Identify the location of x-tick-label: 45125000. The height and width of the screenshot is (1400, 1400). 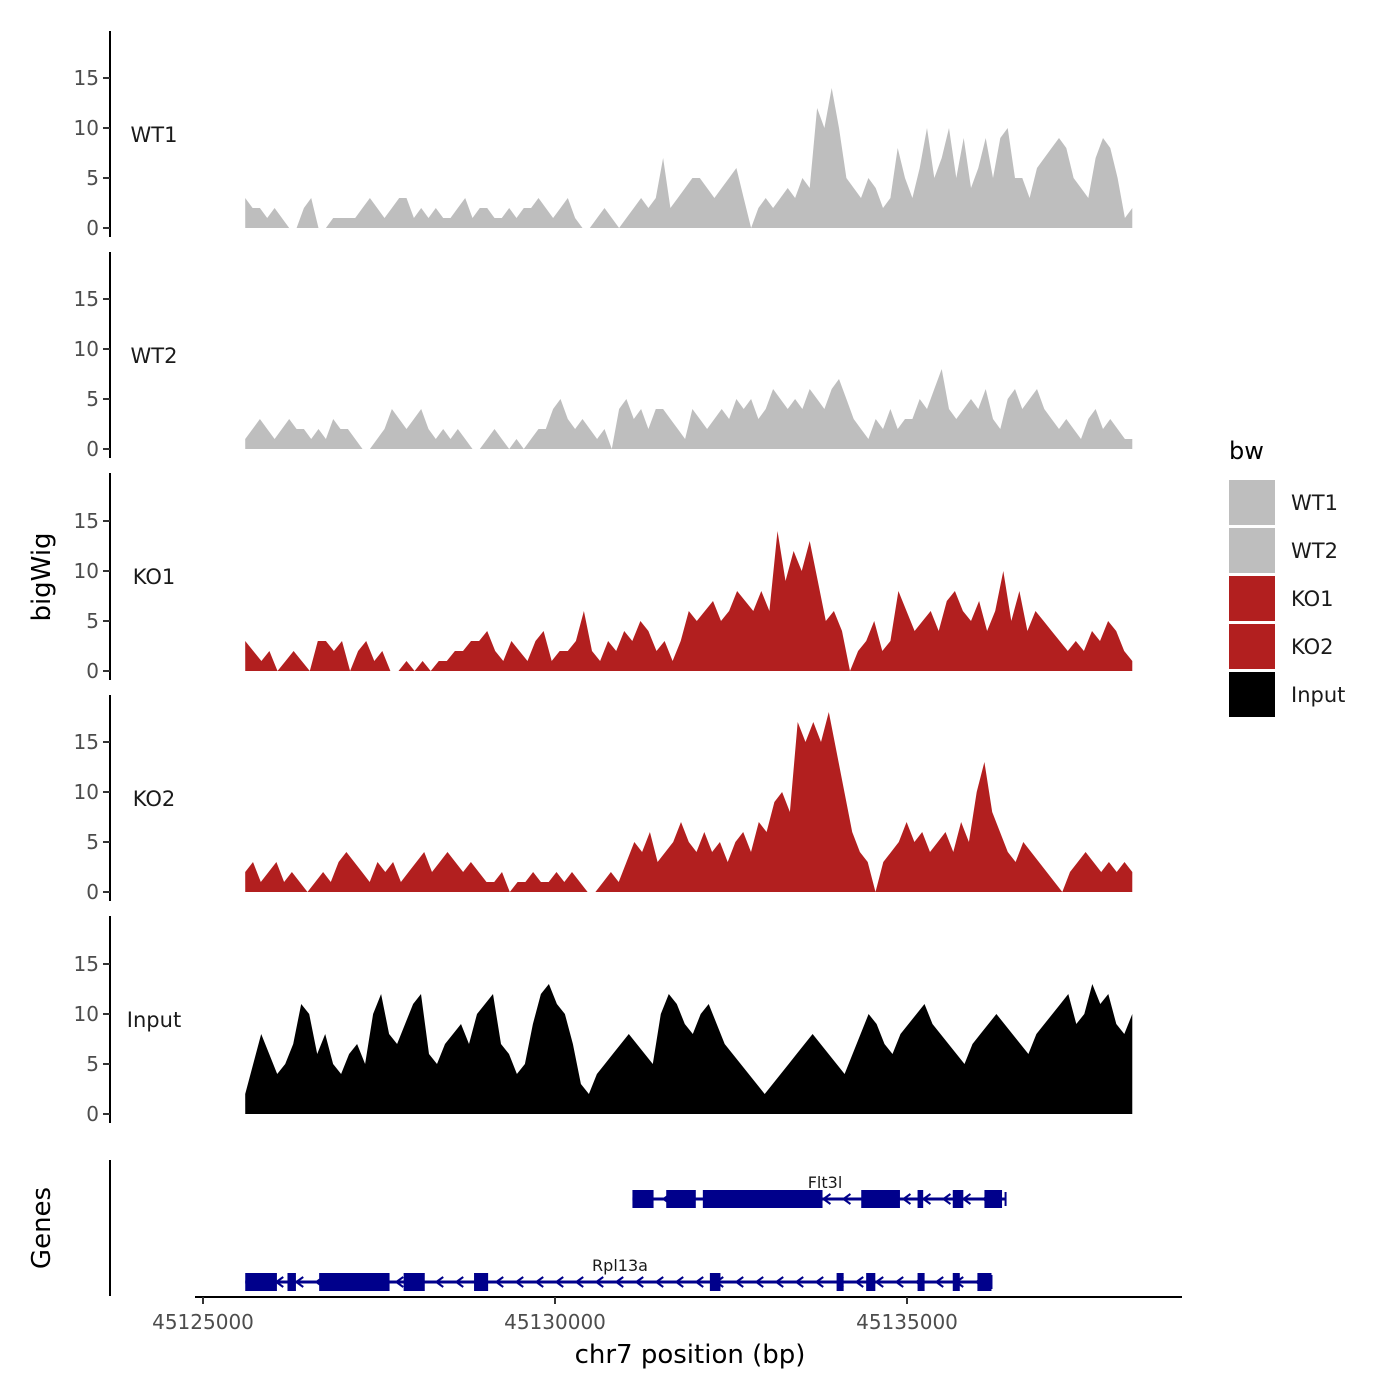
(203, 1322).